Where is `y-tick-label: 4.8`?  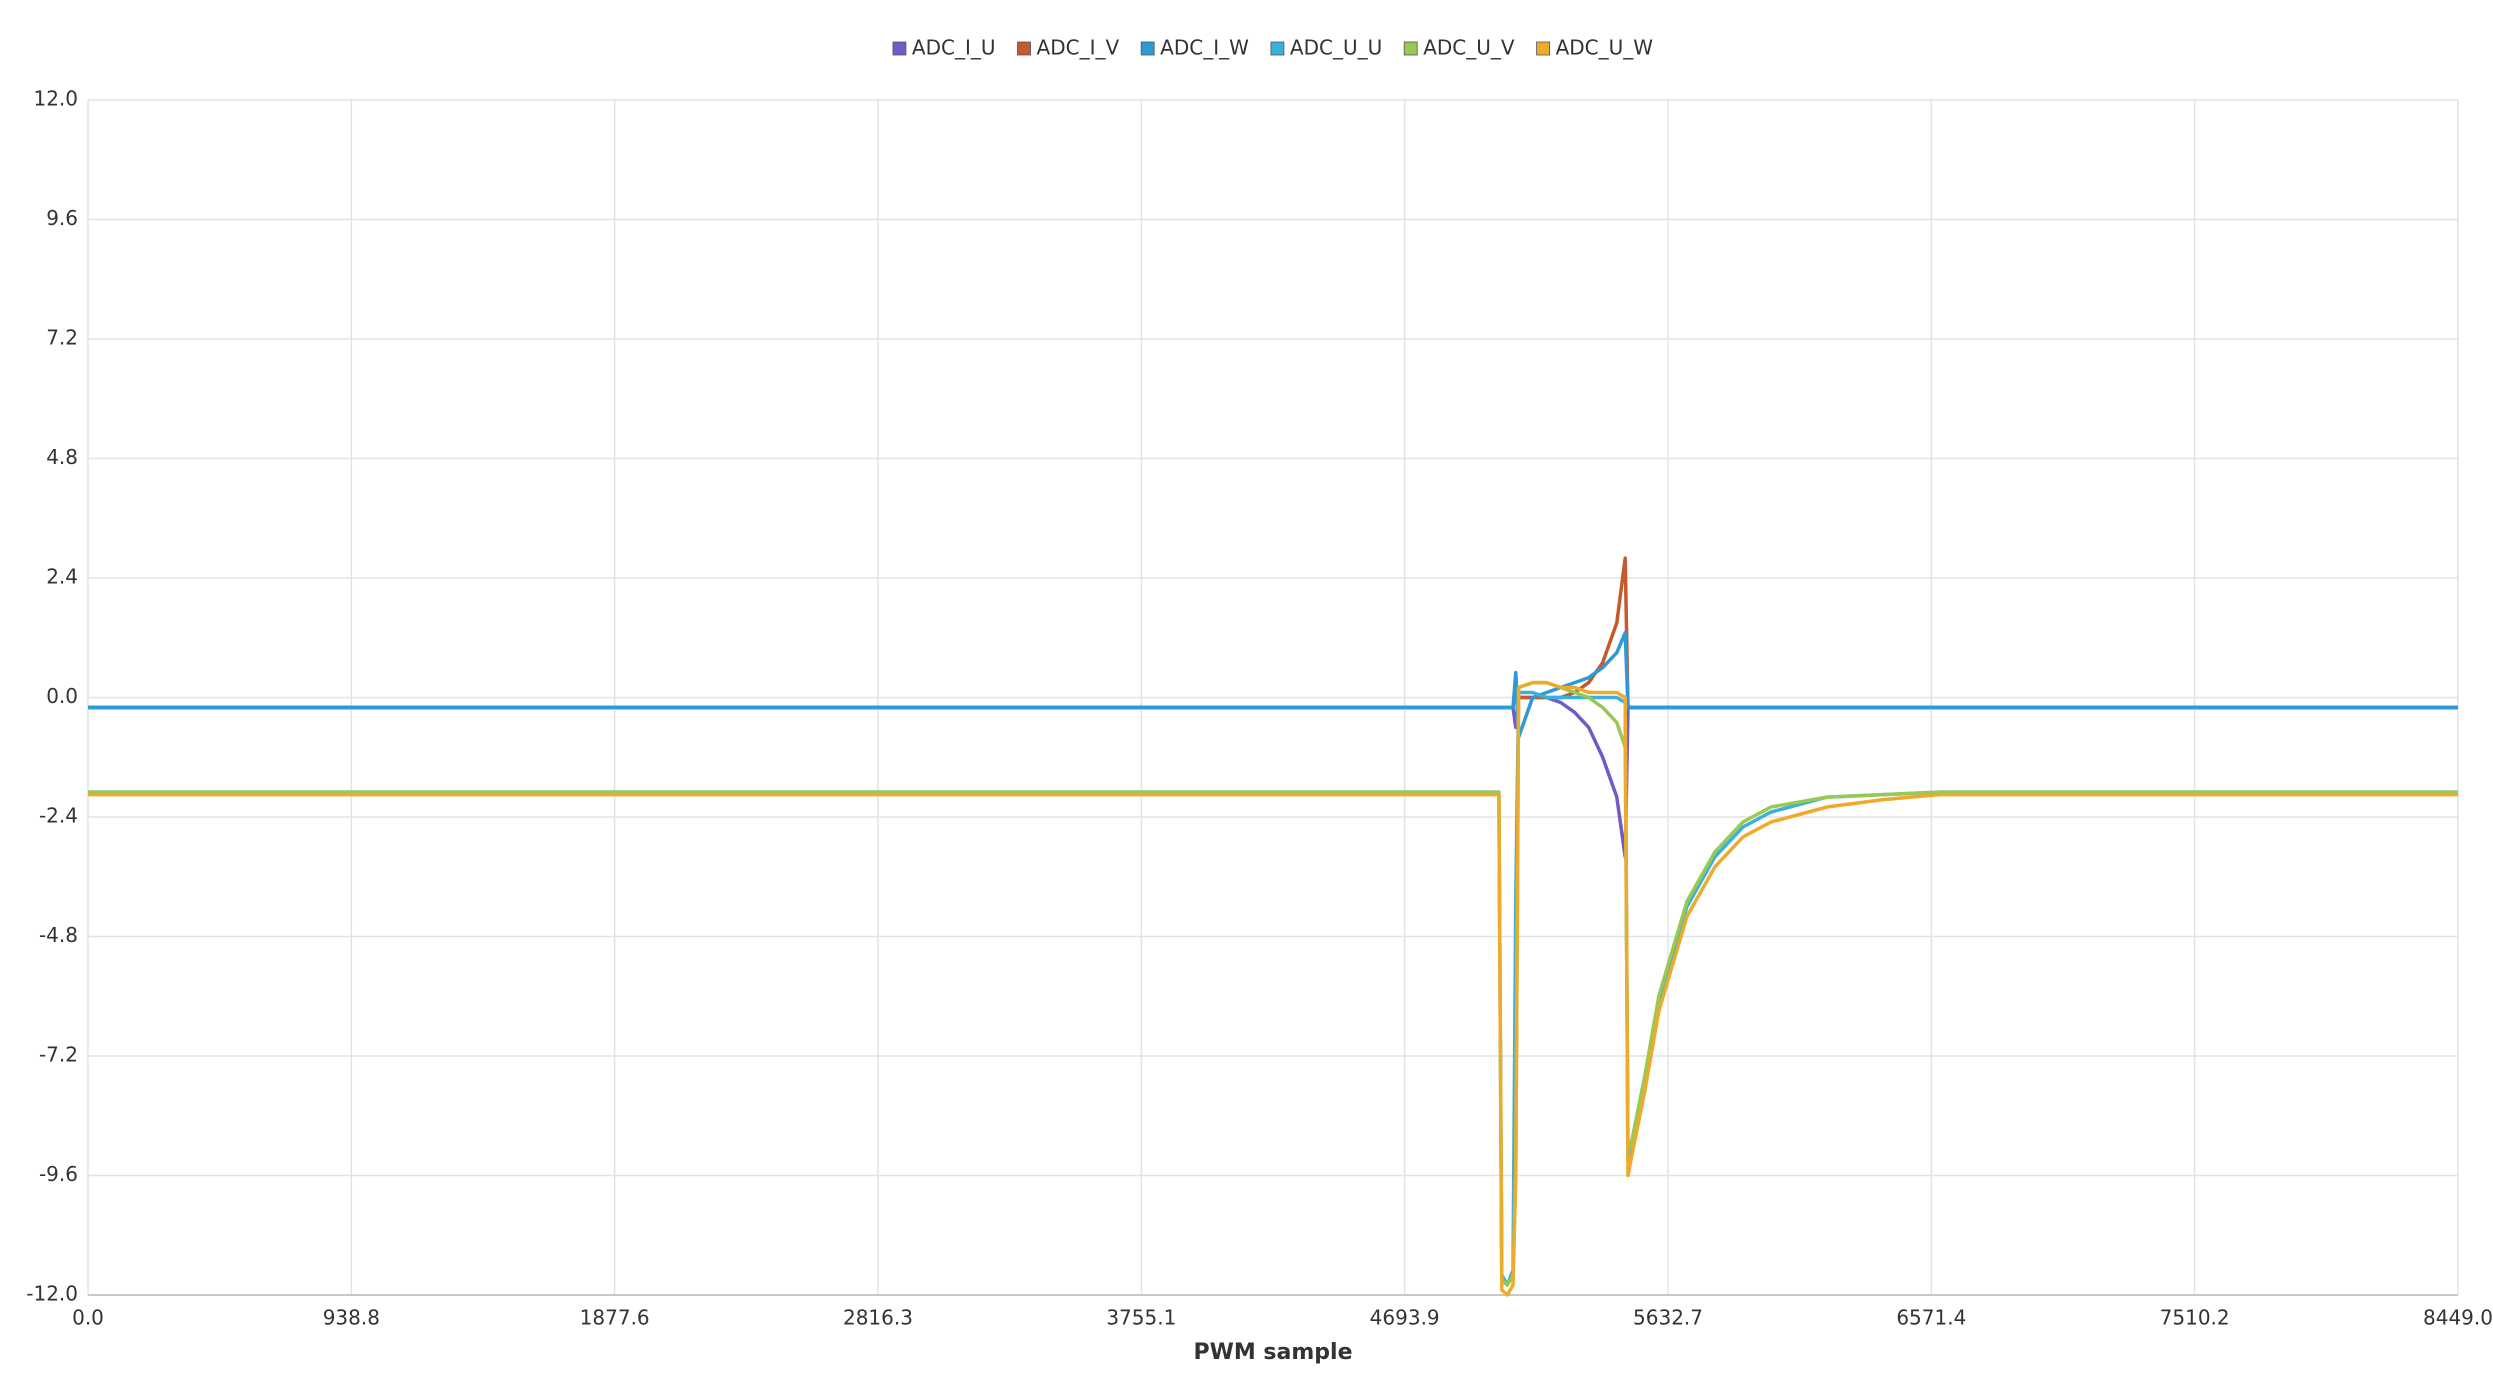 y-tick-label: 4.8 is located at coordinates (62, 457).